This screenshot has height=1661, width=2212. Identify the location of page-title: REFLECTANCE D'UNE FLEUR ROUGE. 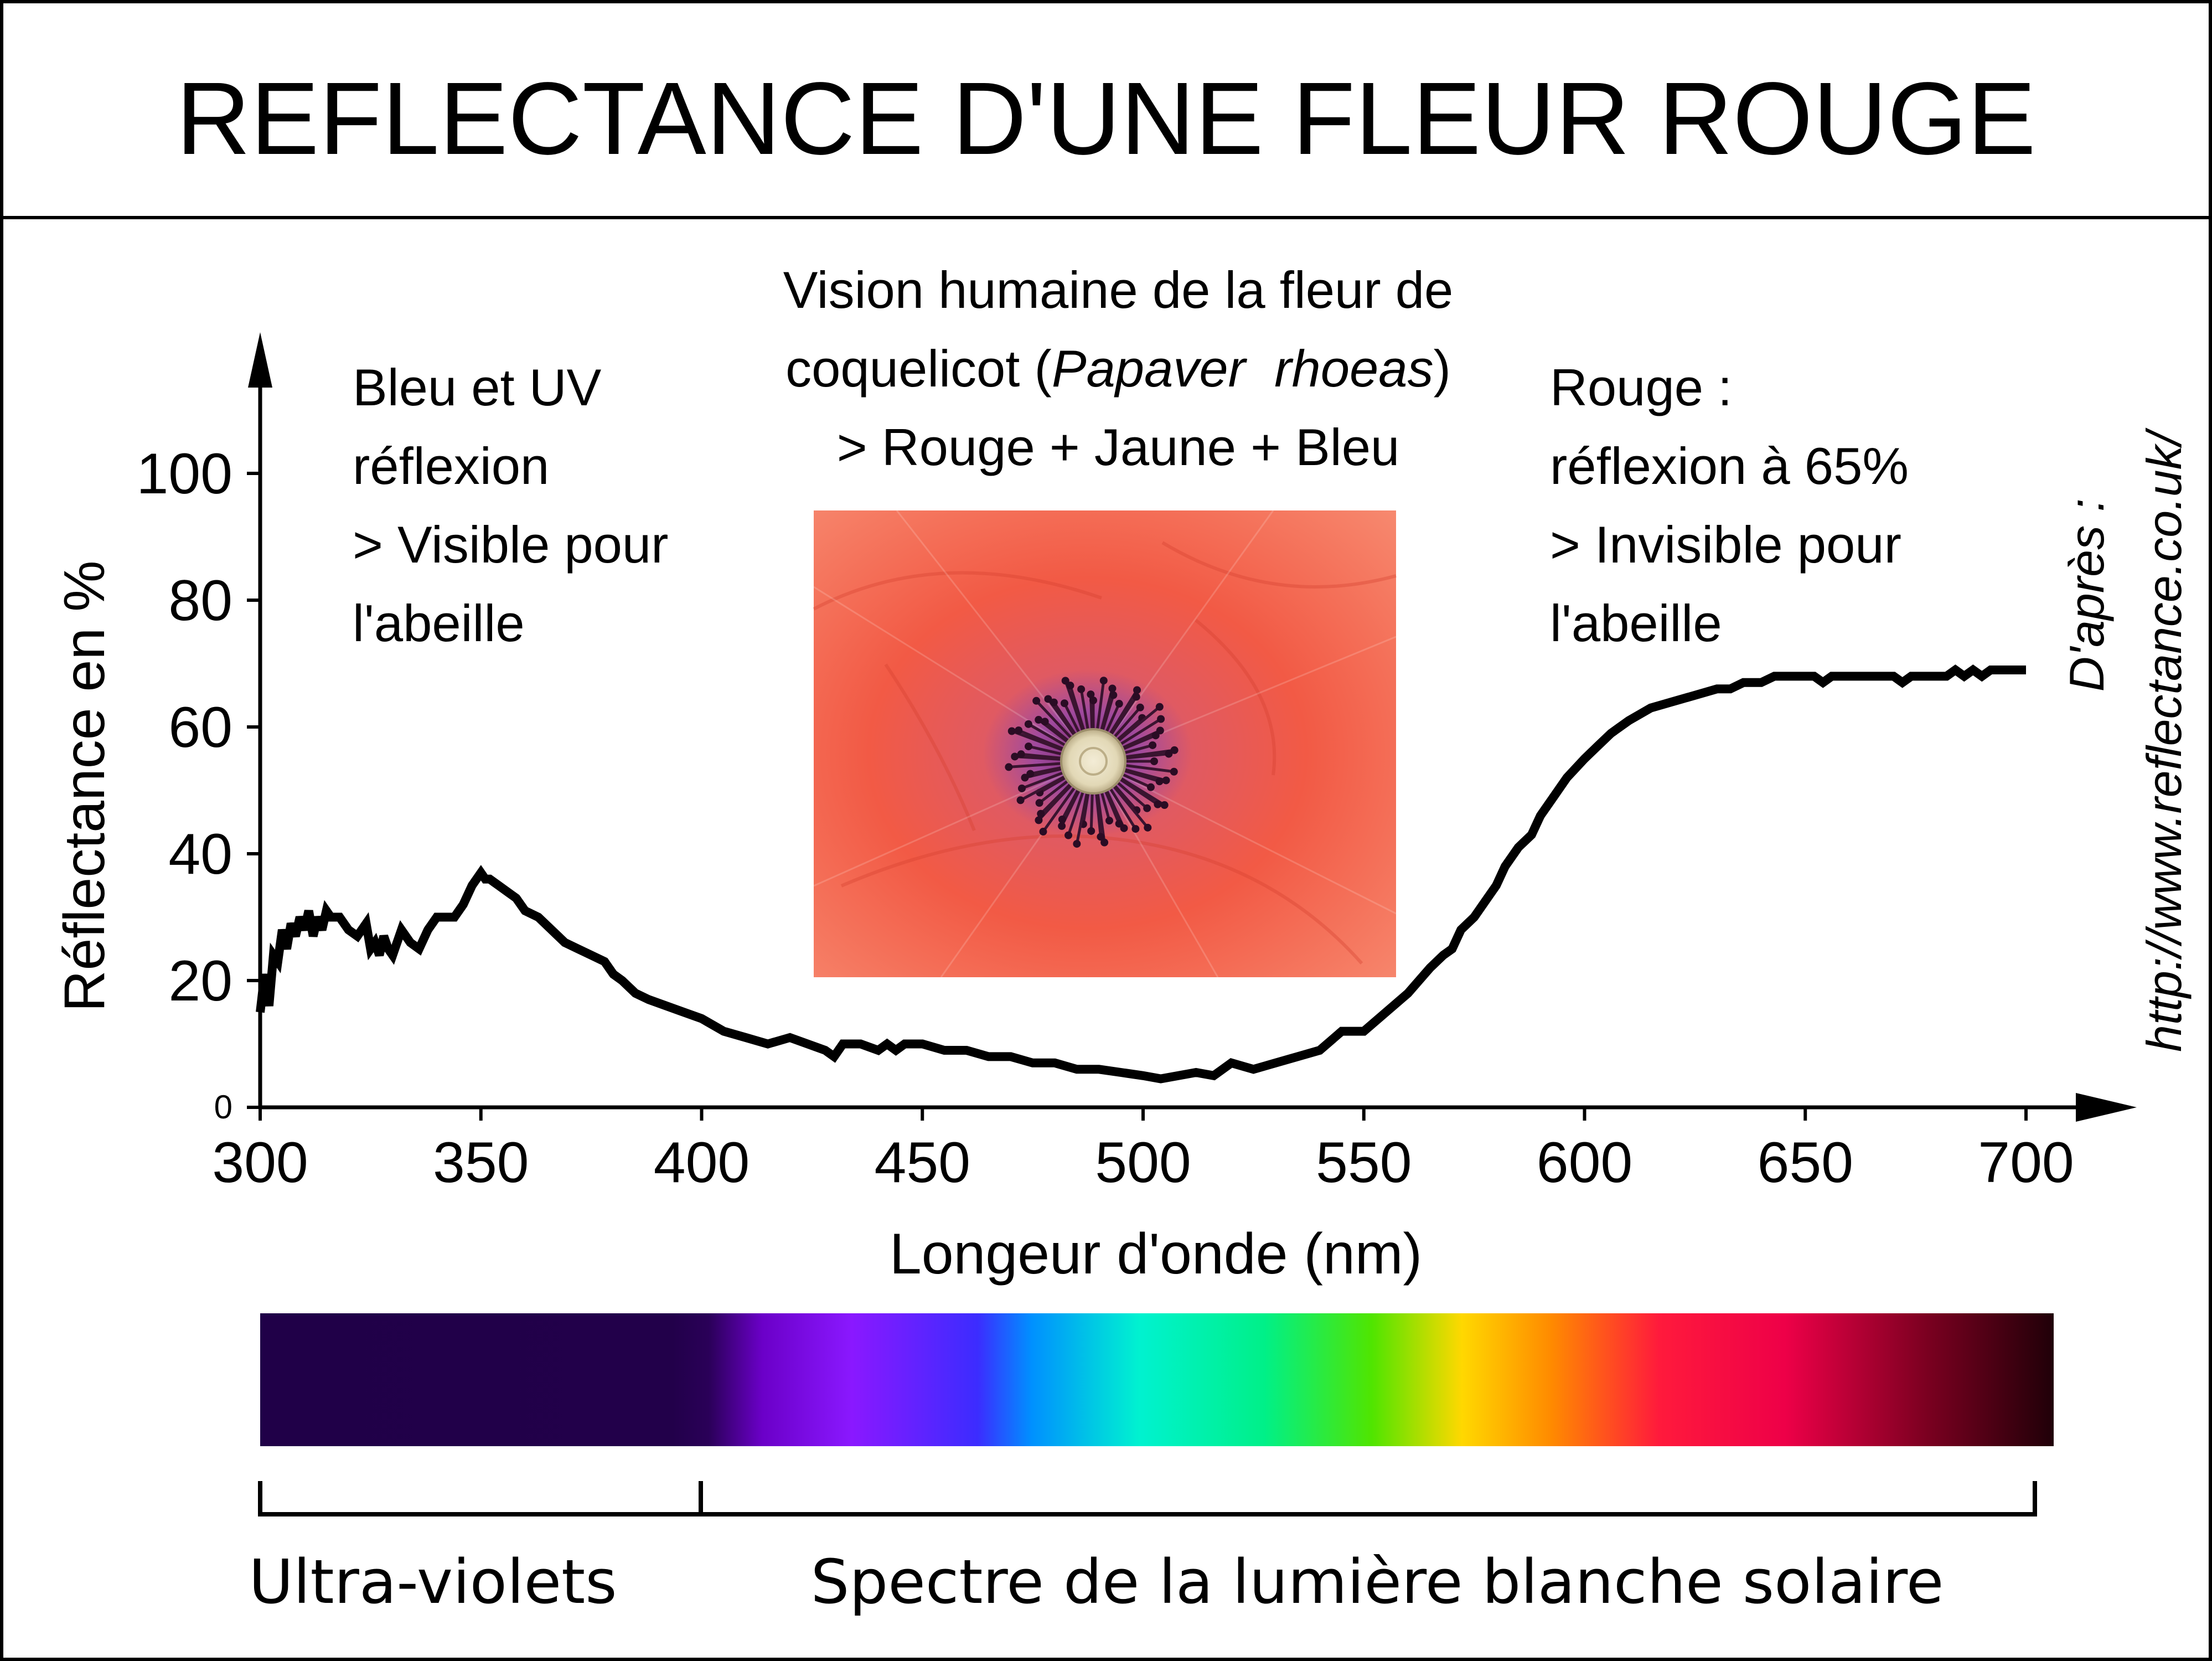
(1106, 118).